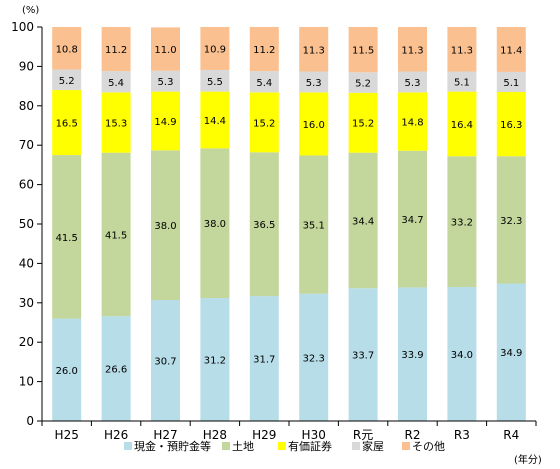 The height and width of the screenshot is (469, 560). I want to click on data-label: 26.0, so click(67, 371).